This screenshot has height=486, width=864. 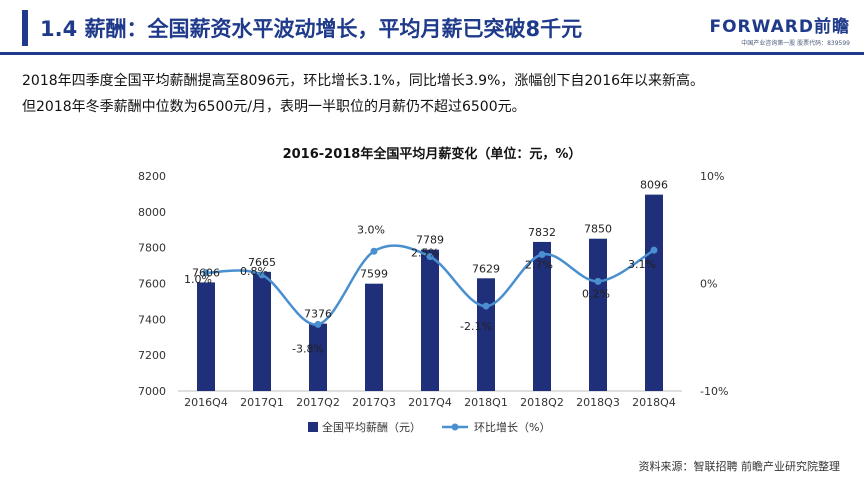 What do you see at coordinates (152, 391) in the screenshot?
I see `y-left-tick-label: 7000` at bounding box center [152, 391].